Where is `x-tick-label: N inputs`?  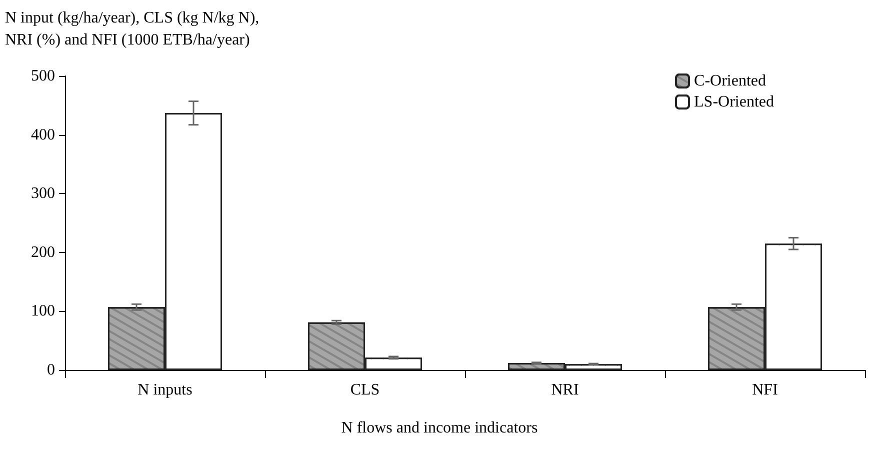 x-tick-label: N inputs is located at coordinates (165, 390).